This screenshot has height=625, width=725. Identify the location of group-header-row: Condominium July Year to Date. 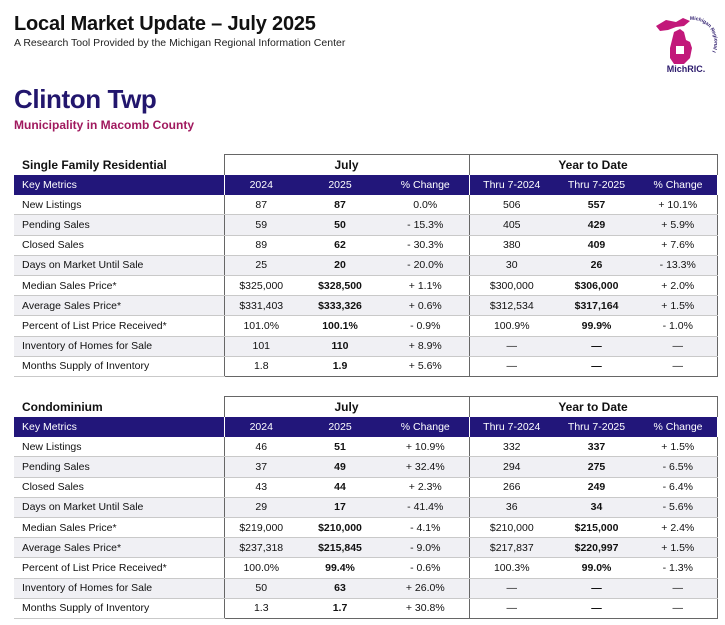
(366, 406).